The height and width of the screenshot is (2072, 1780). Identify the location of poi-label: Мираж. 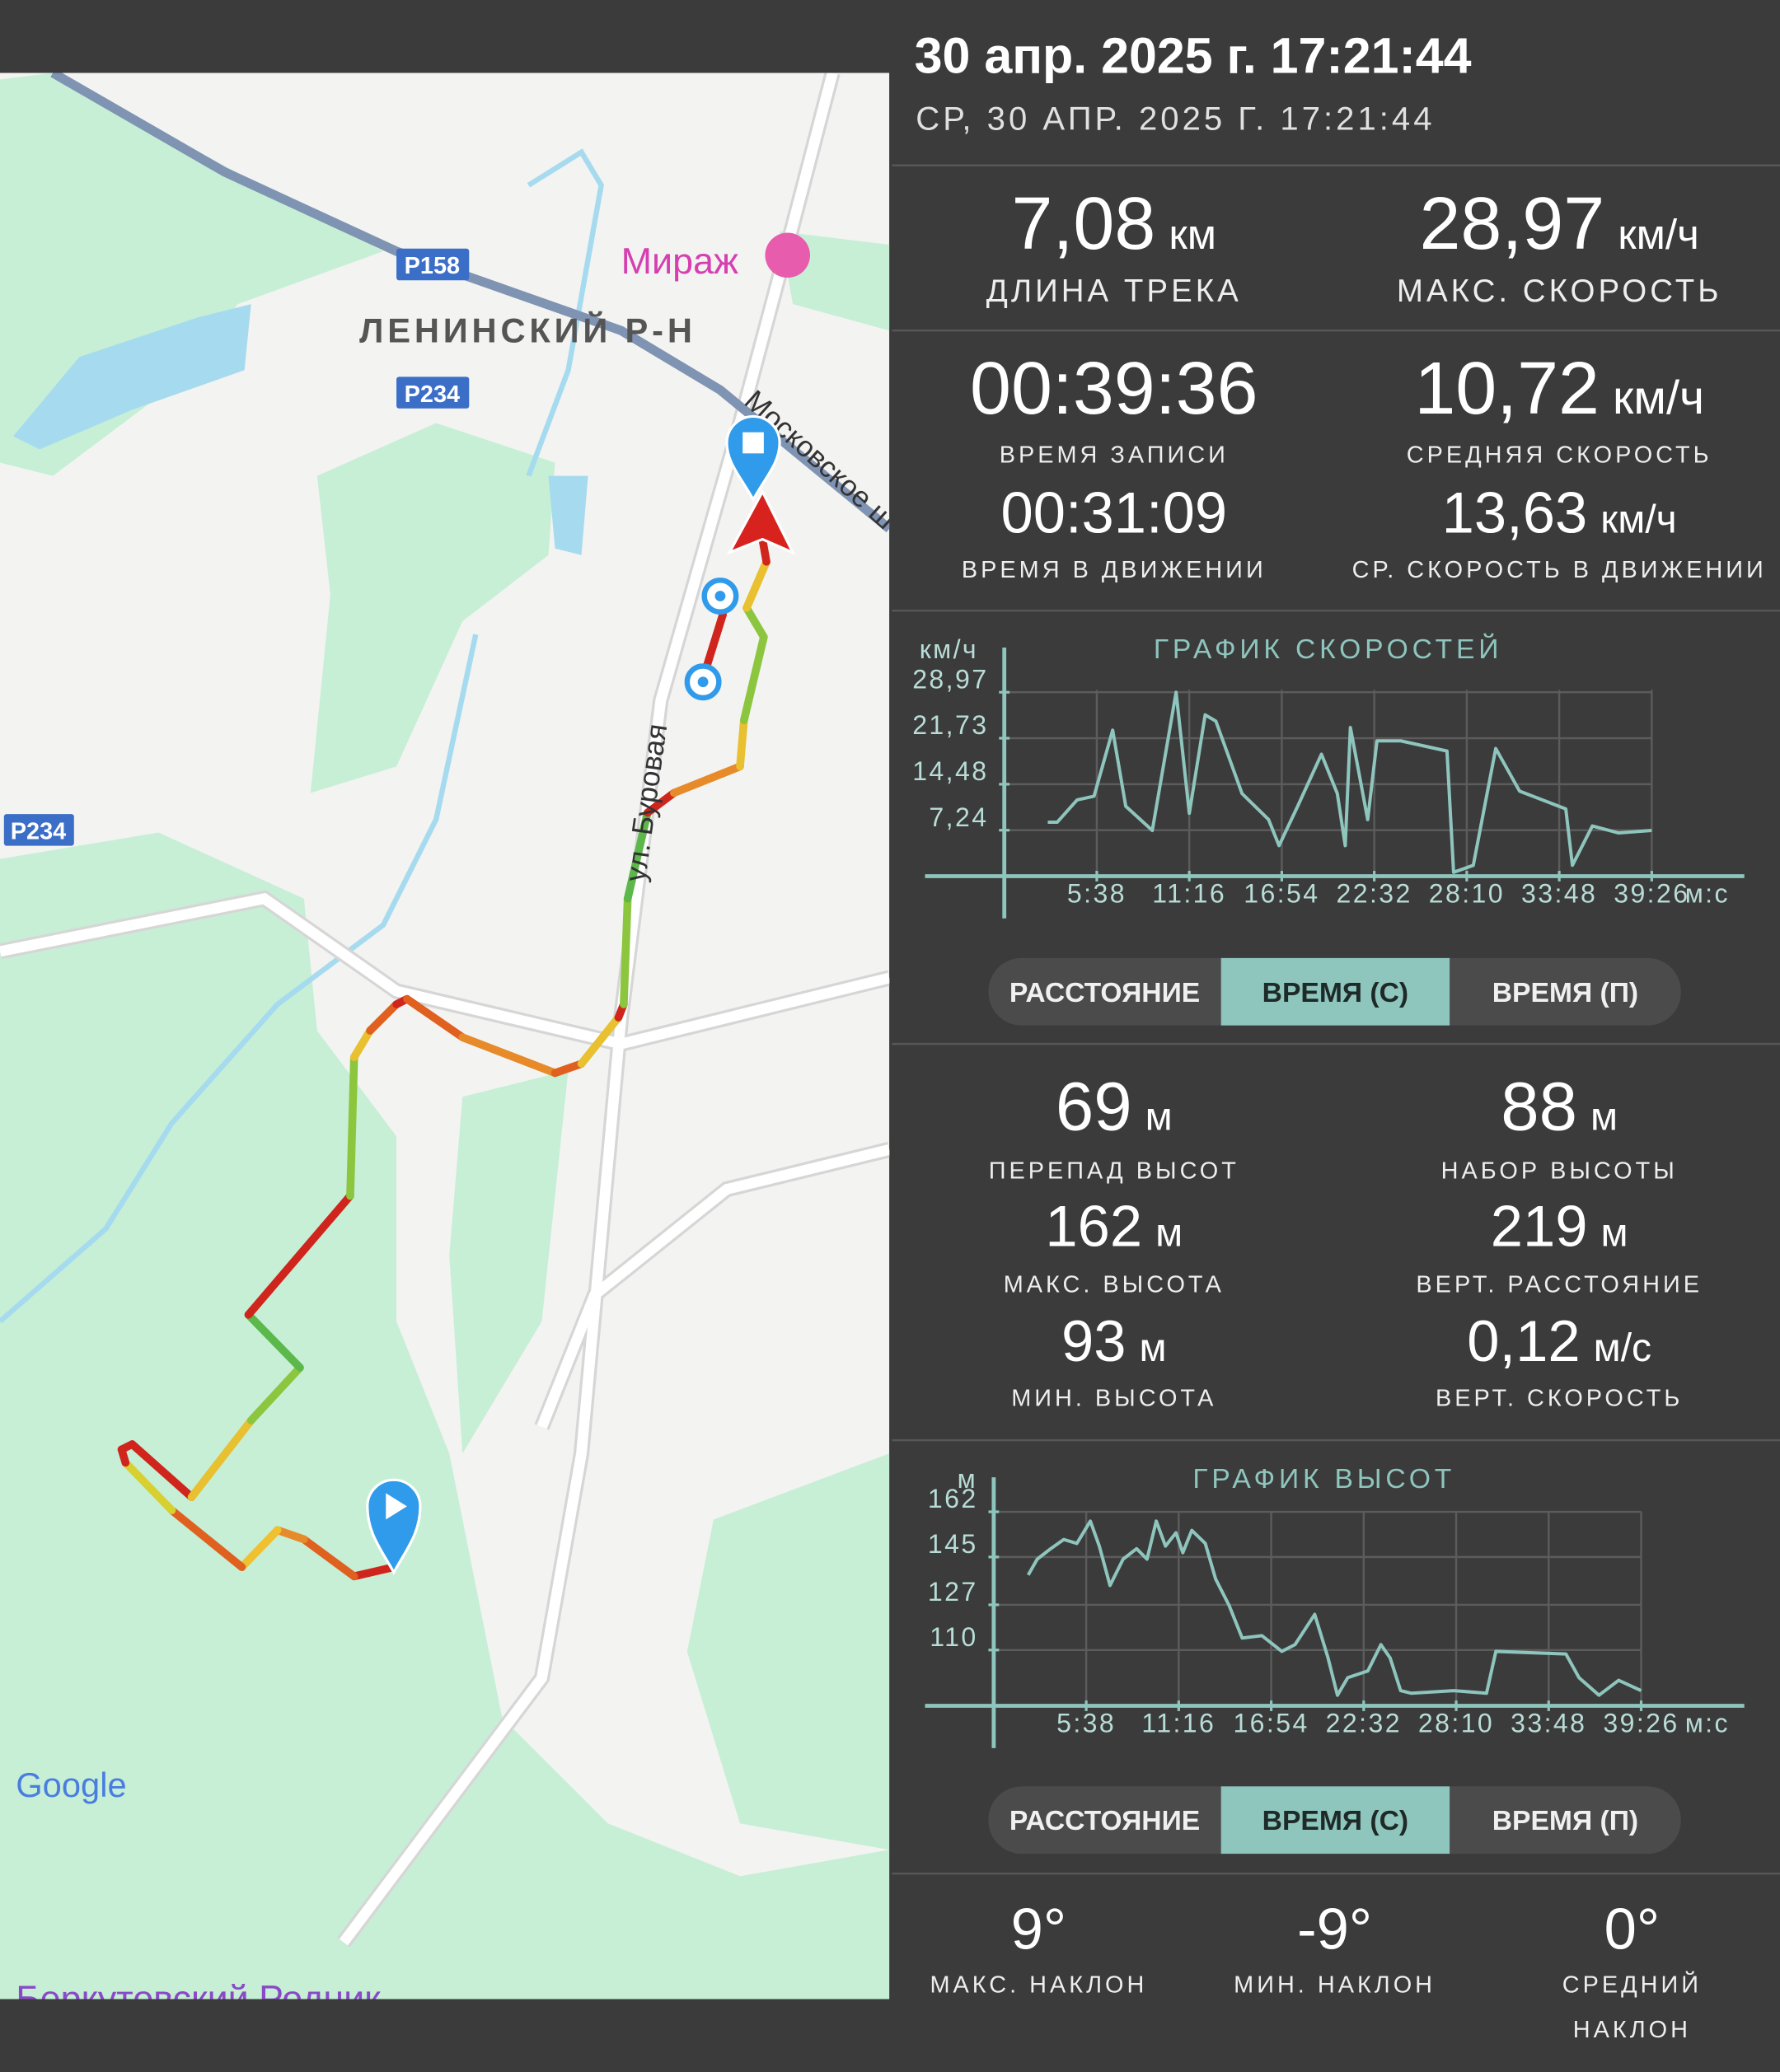
(680, 261).